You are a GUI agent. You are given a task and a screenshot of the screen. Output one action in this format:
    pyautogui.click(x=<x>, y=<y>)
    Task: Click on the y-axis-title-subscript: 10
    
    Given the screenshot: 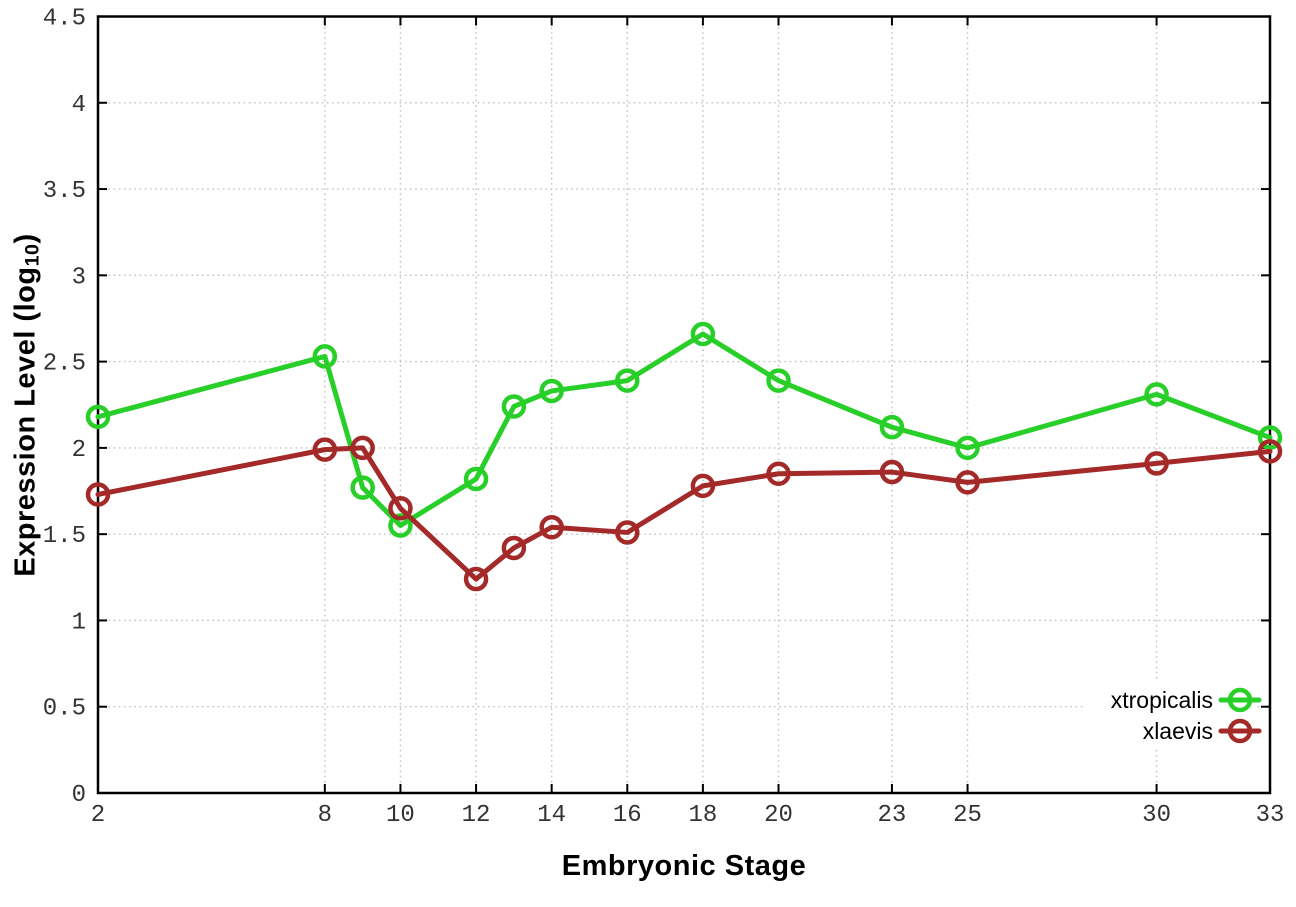 What is the action you would take?
    pyautogui.click(x=32, y=255)
    